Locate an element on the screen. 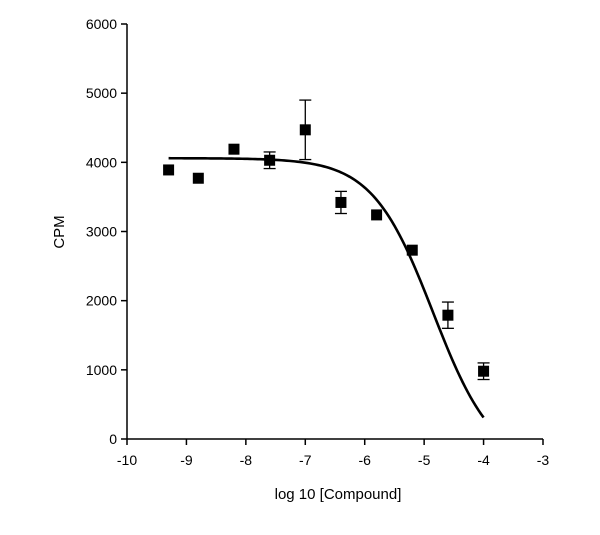 Image resolution: width=600 pixels, height=535 pixels. x-tick-label: -5 is located at coordinates (424, 460).